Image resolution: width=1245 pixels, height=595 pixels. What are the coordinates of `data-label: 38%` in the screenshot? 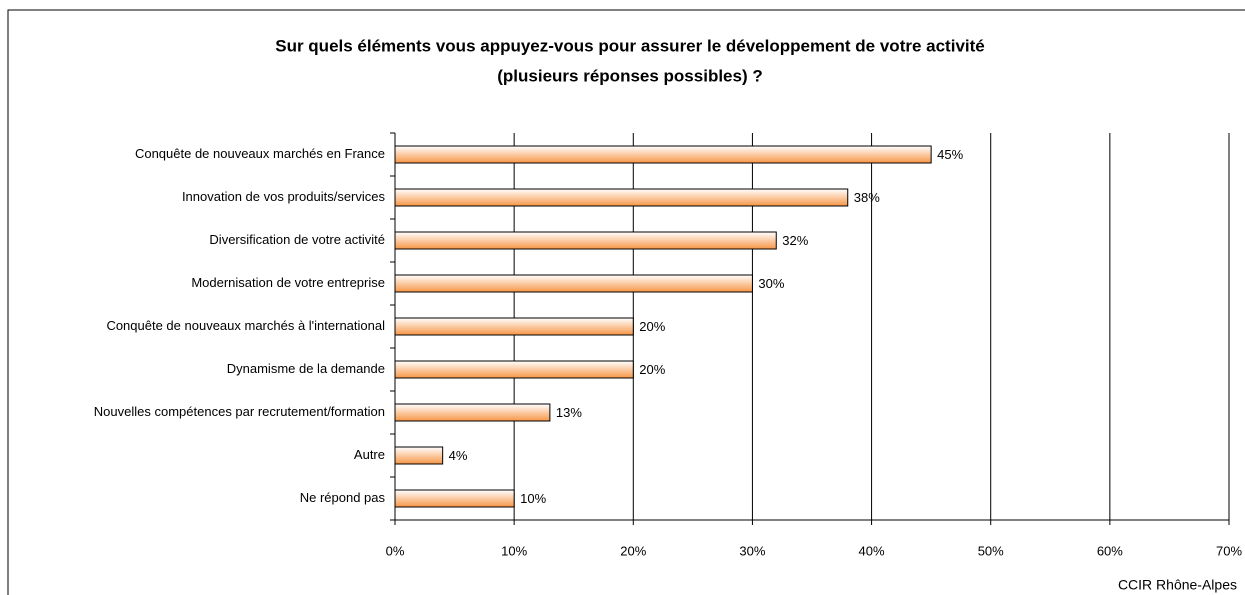 It's located at (867, 197).